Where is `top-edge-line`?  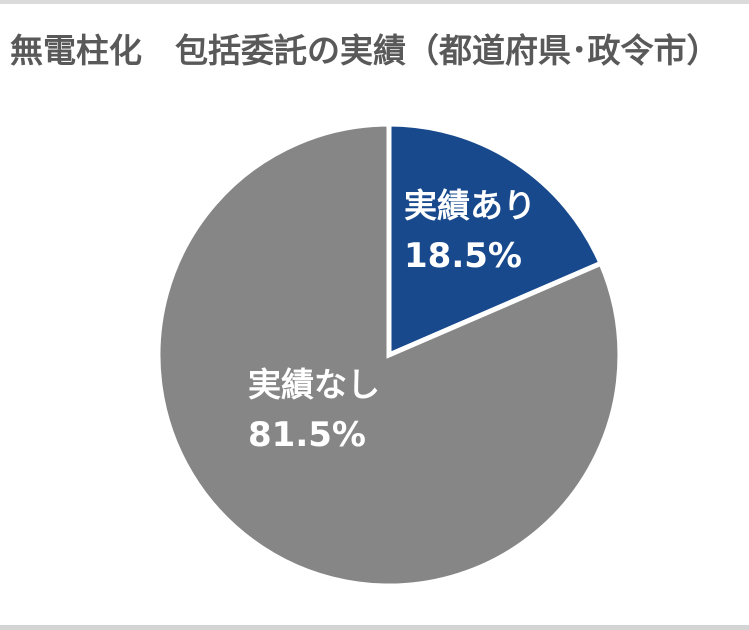 top-edge-line is located at coordinates (374, 2).